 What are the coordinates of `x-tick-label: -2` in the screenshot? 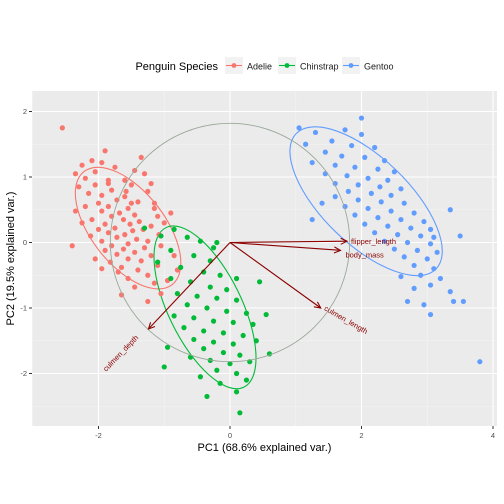 It's located at (98, 435).